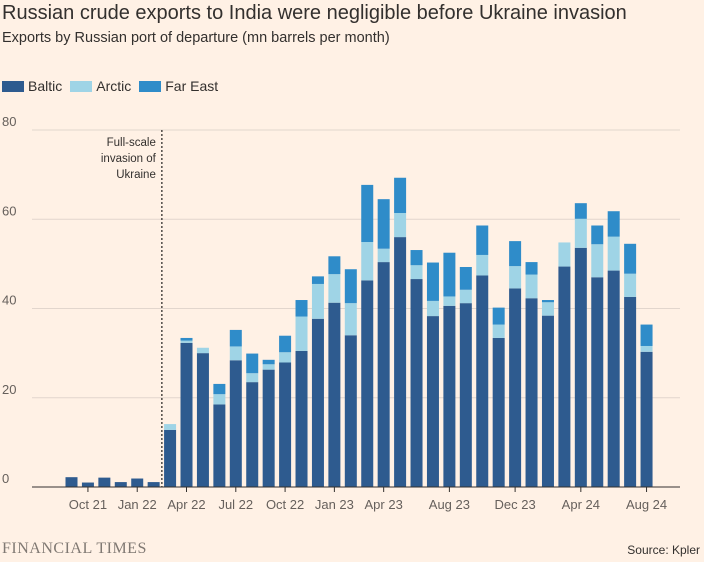 Image resolution: width=704 pixels, height=562 pixels. What do you see at coordinates (150, 86) in the screenshot?
I see `legend-swatch-far-east` at bounding box center [150, 86].